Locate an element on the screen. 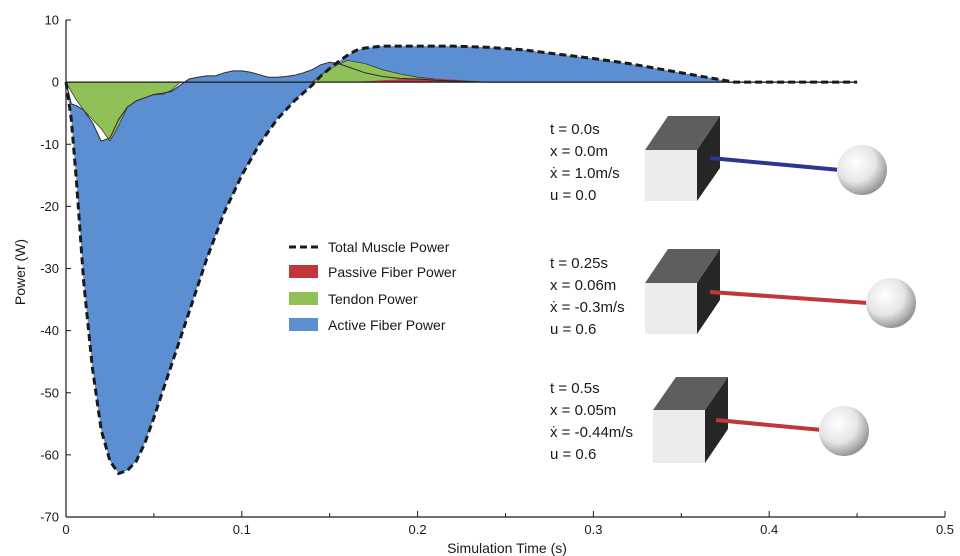 This screenshot has height=556, width=960. state-3-velocity: ẋ = -0.44m/s is located at coordinates (591, 432).